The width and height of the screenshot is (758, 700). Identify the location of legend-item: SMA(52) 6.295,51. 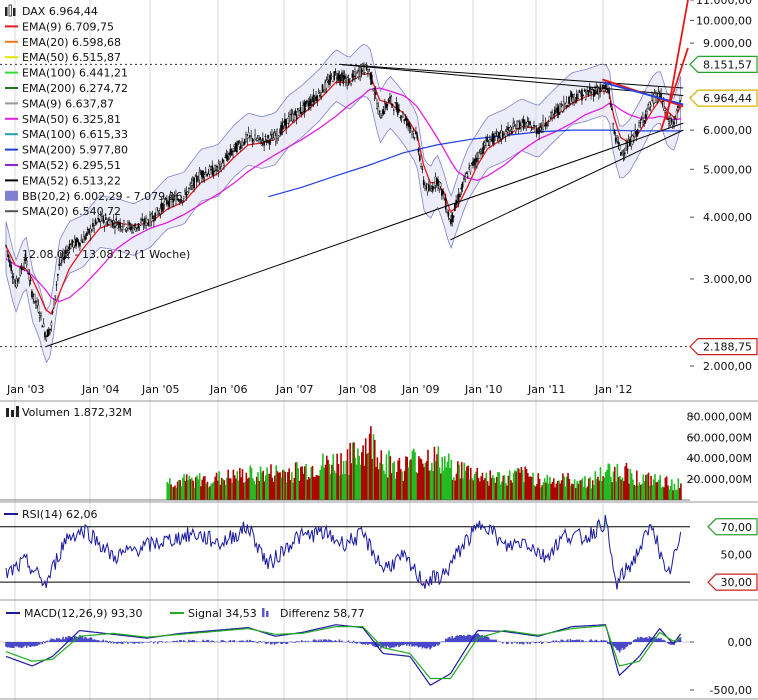
(71, 165).